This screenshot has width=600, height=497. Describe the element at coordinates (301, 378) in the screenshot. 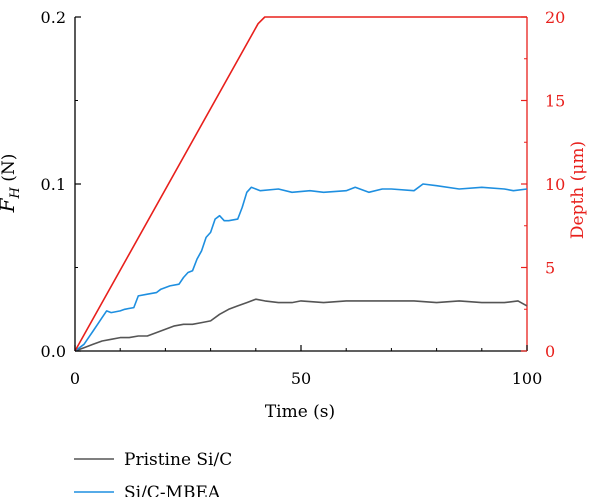

I see `x-tick-label: 50` at that location.